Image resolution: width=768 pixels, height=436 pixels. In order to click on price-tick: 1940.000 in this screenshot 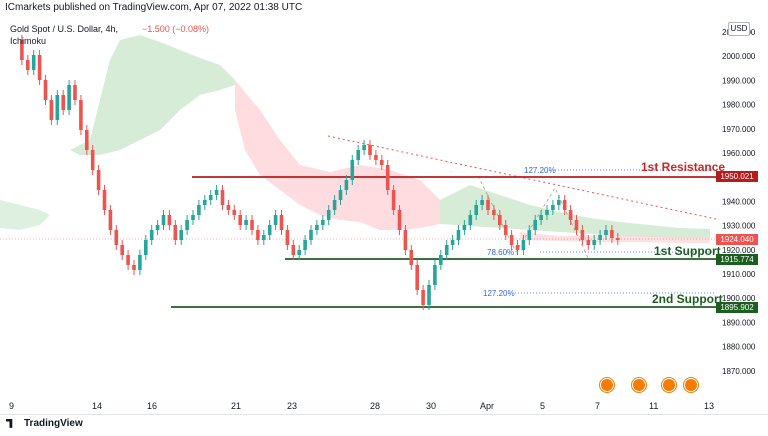, I will do `click(739, 201)`.